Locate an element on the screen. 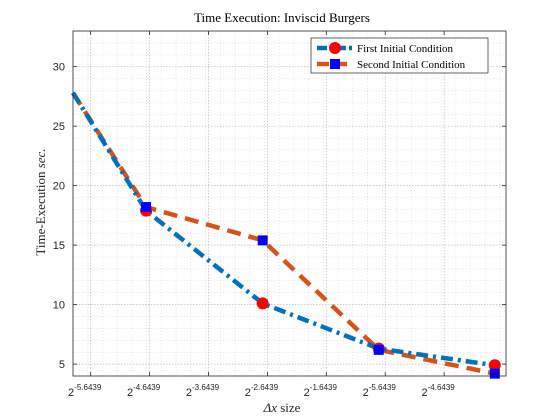  y-tick-label: 10 is located at coordinates (59, 306).